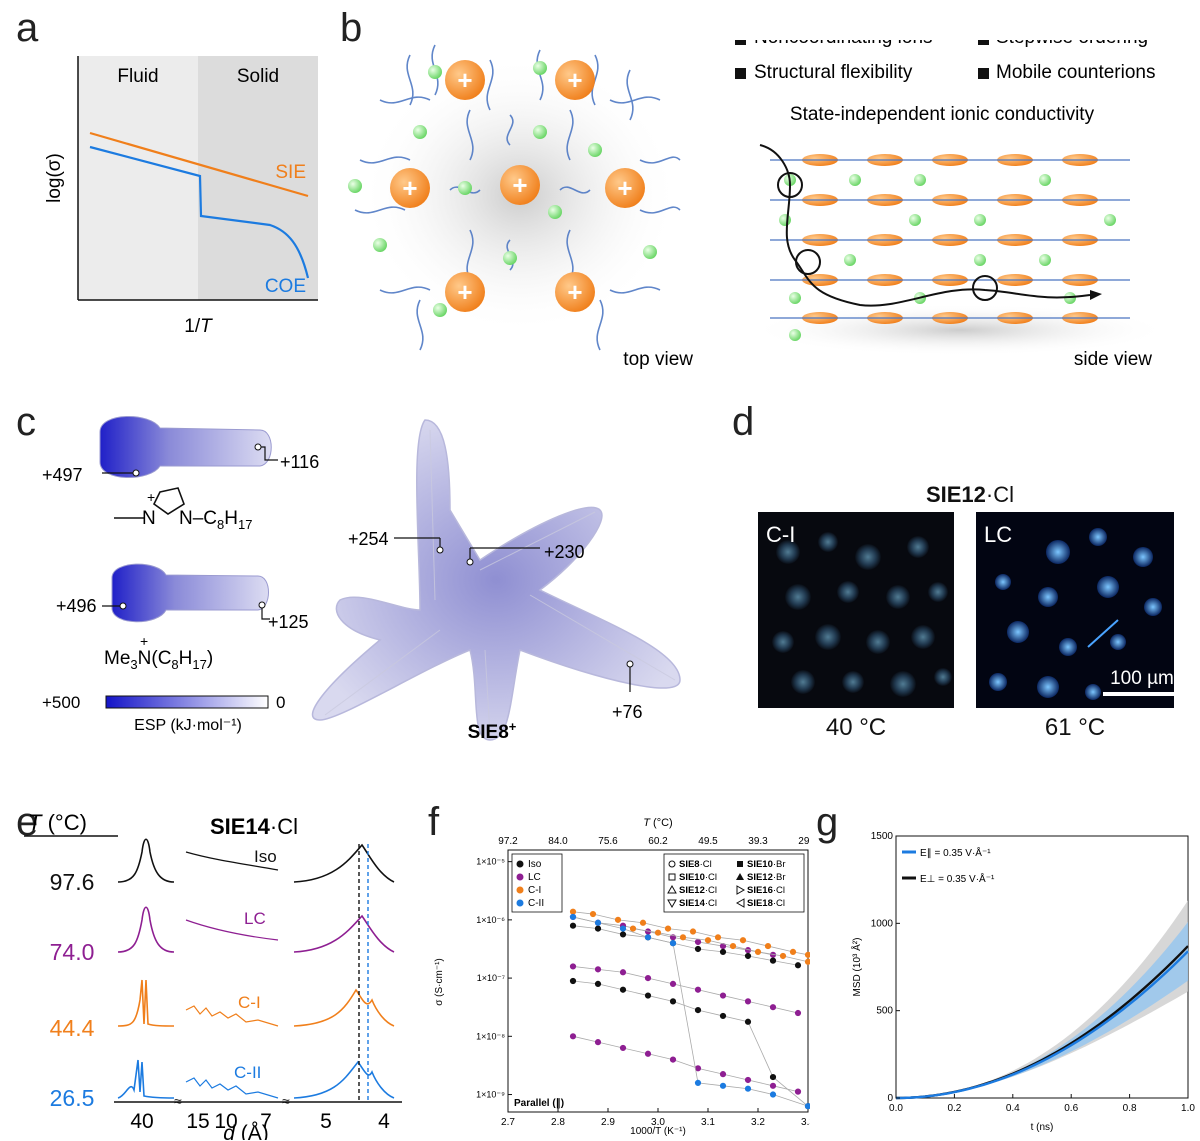 The height and width of the screenshot is (1141, 1200). I want to click on g-xtick-label: 0.4, so click(1013, 1108).